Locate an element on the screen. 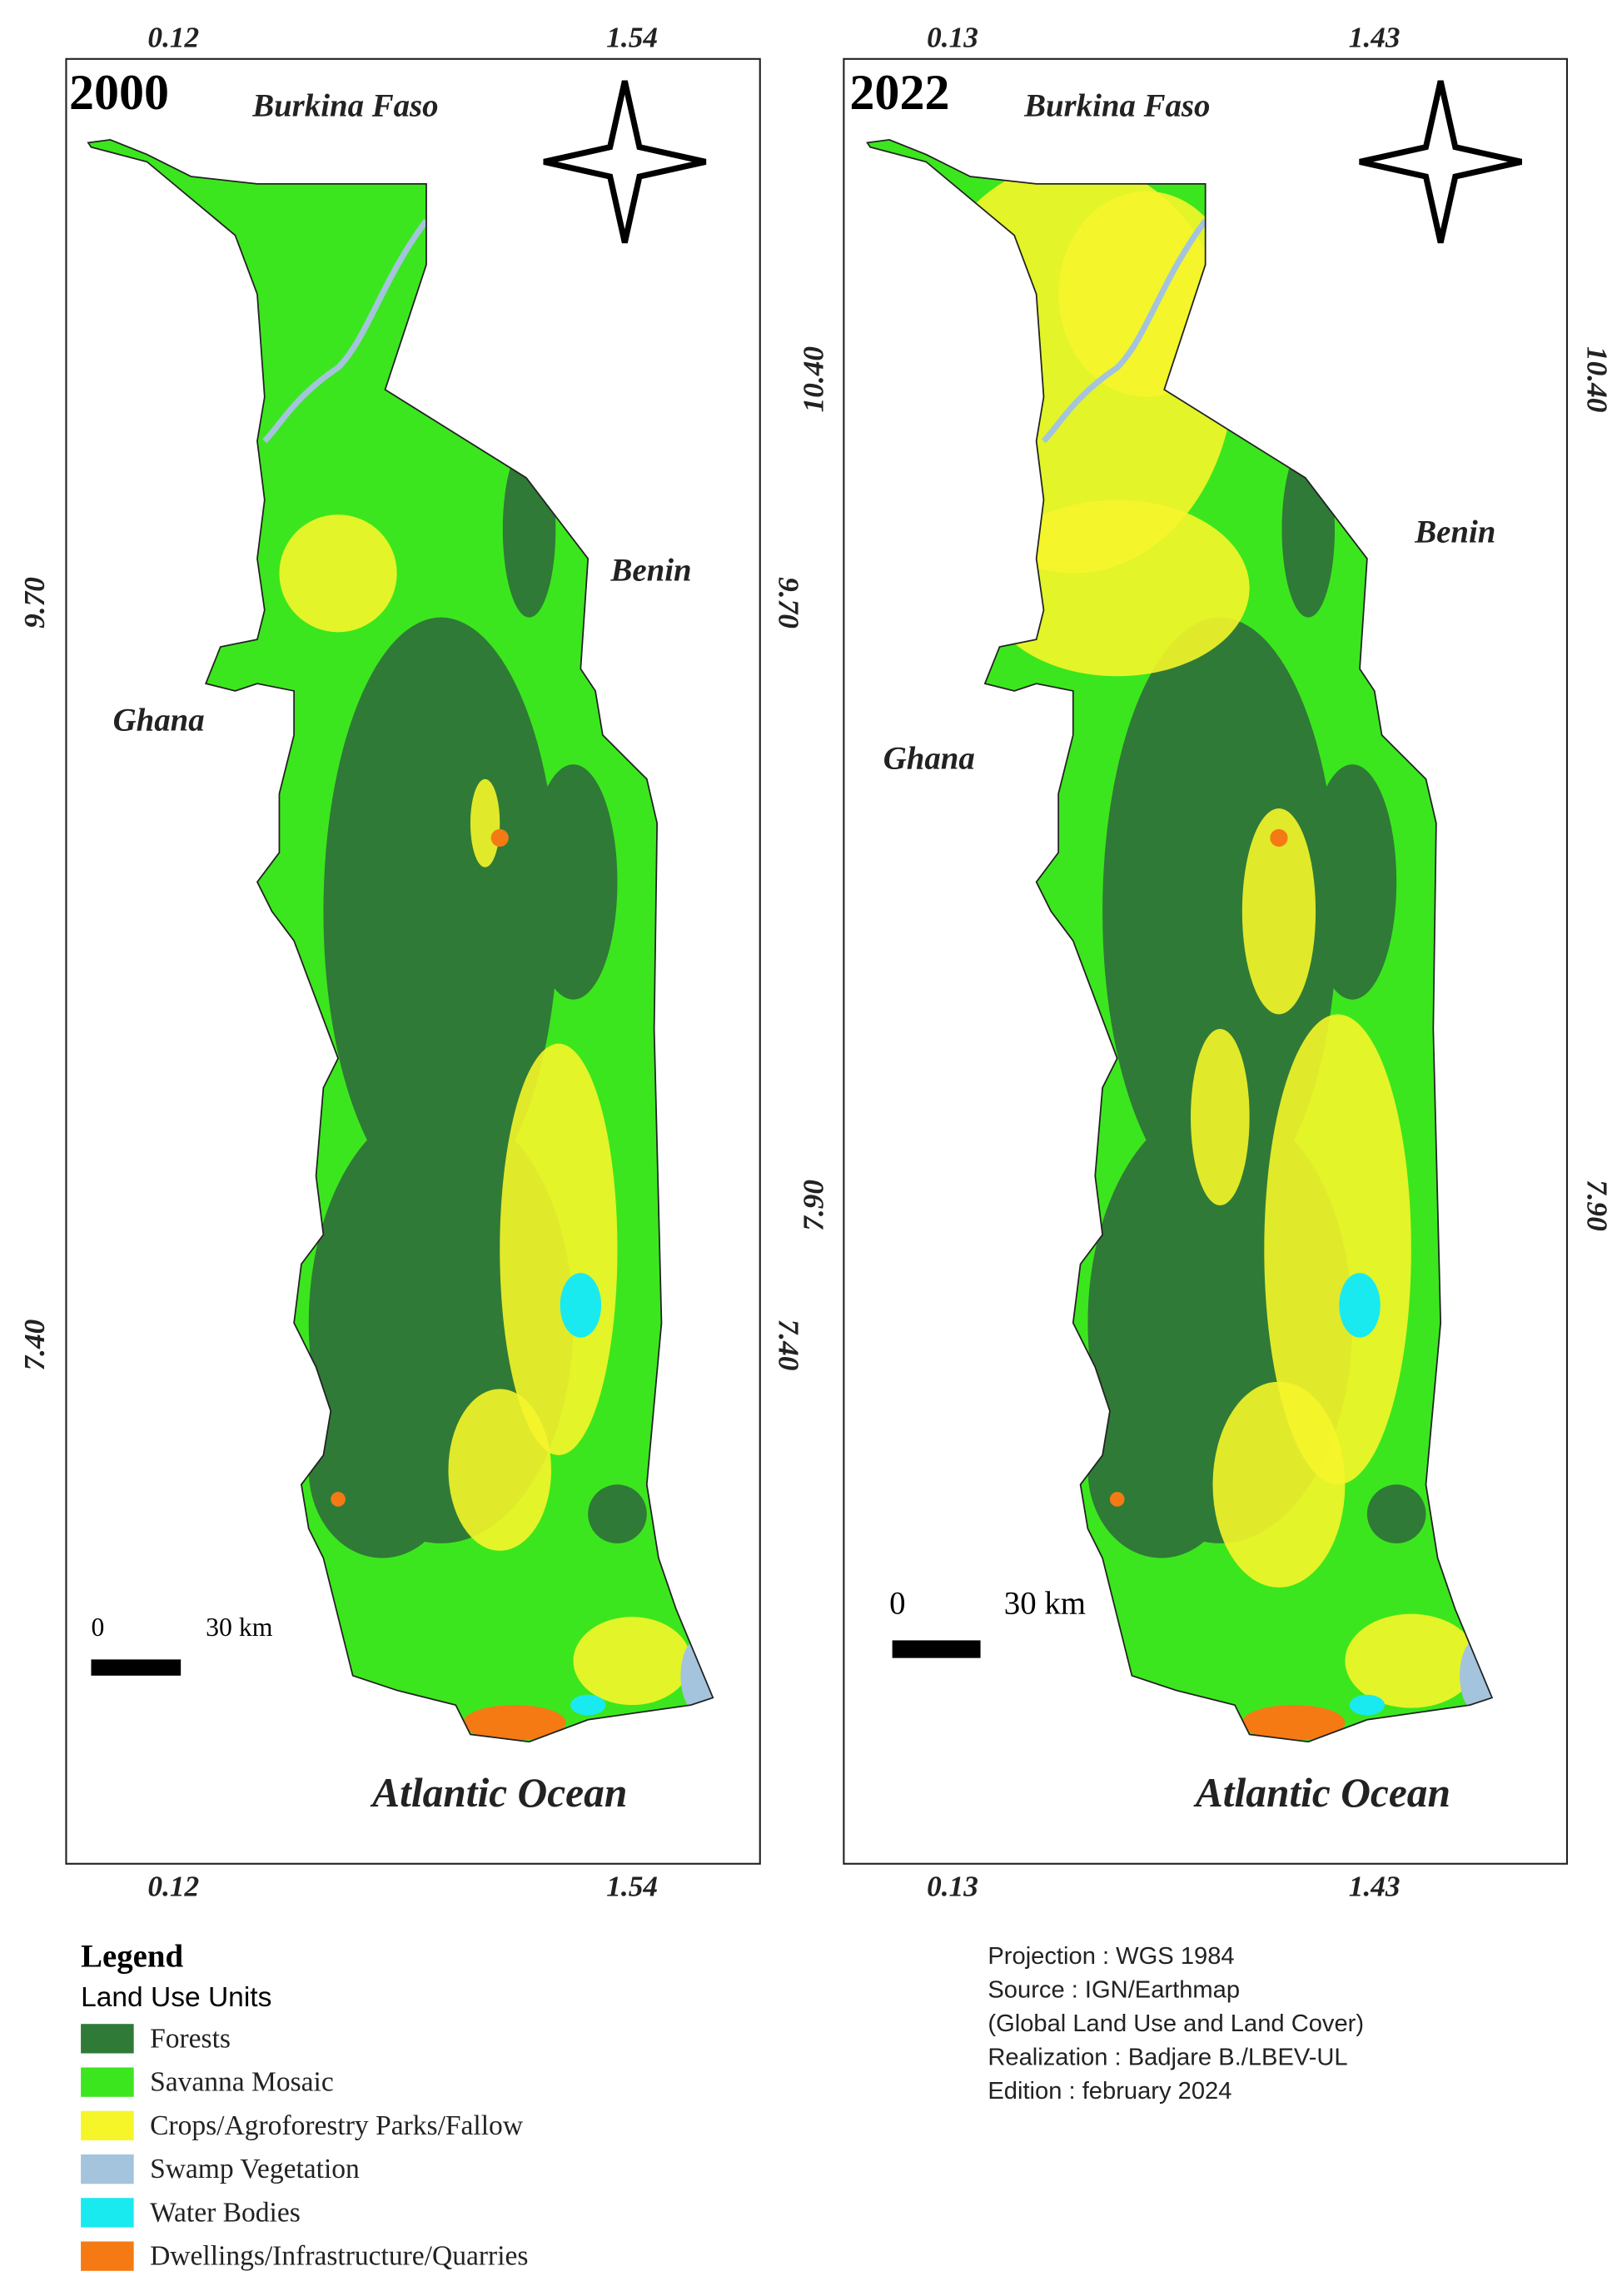  left-tick-label: 10.40 is located at coordinates (814, 380).